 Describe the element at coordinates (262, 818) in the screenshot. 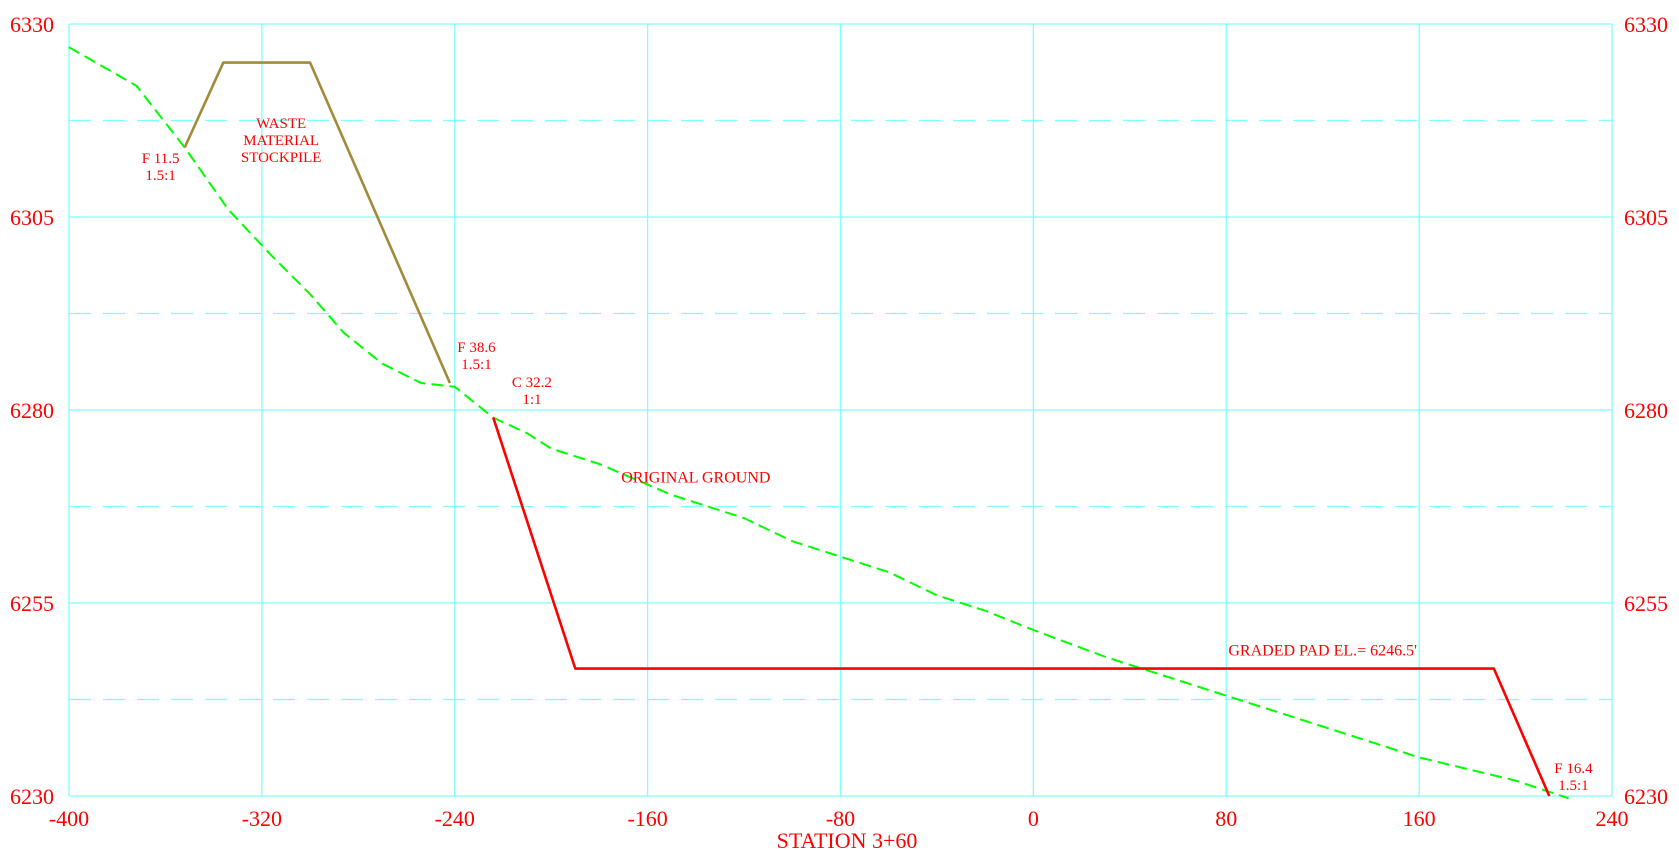

I see `x-tick-label: -320` at that location.